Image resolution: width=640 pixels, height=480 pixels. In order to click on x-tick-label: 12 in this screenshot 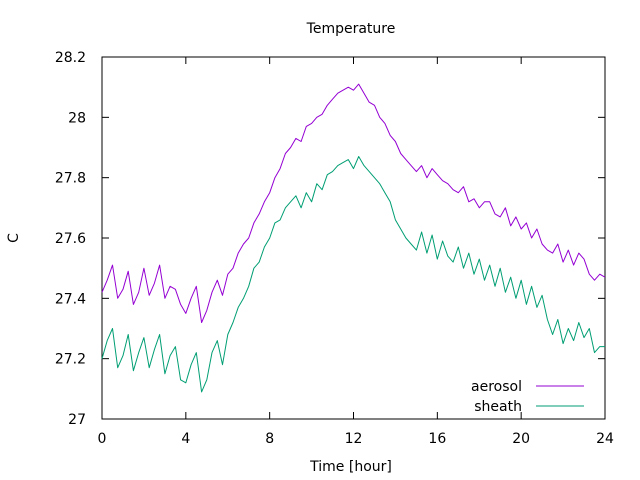, I will do `click(354, 439)`.